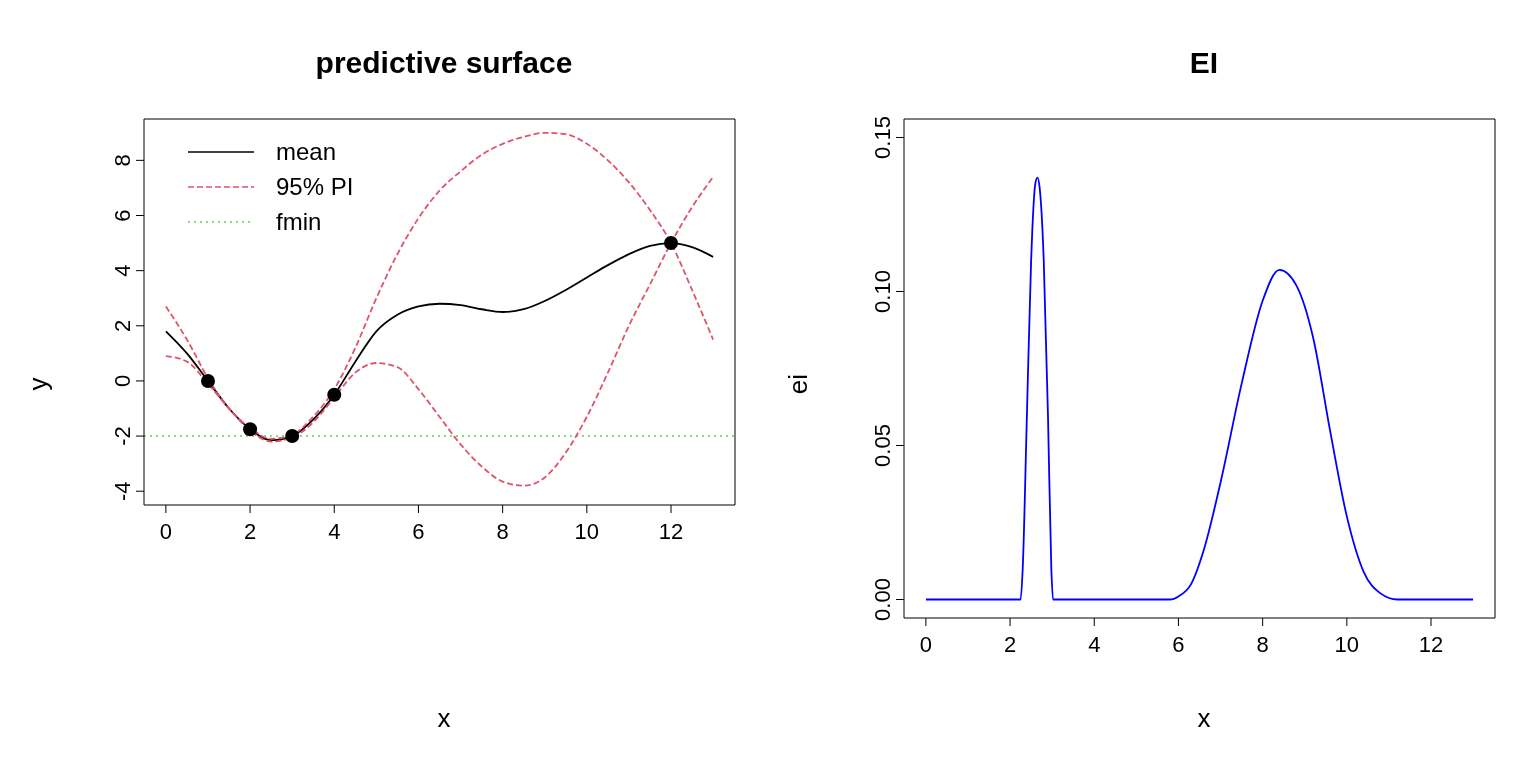 This screenshot has width=1536, height=768. Describe the element at coordinates (882, 599) in the screenshot. I see `y-tick-label: 0.00` at that location.